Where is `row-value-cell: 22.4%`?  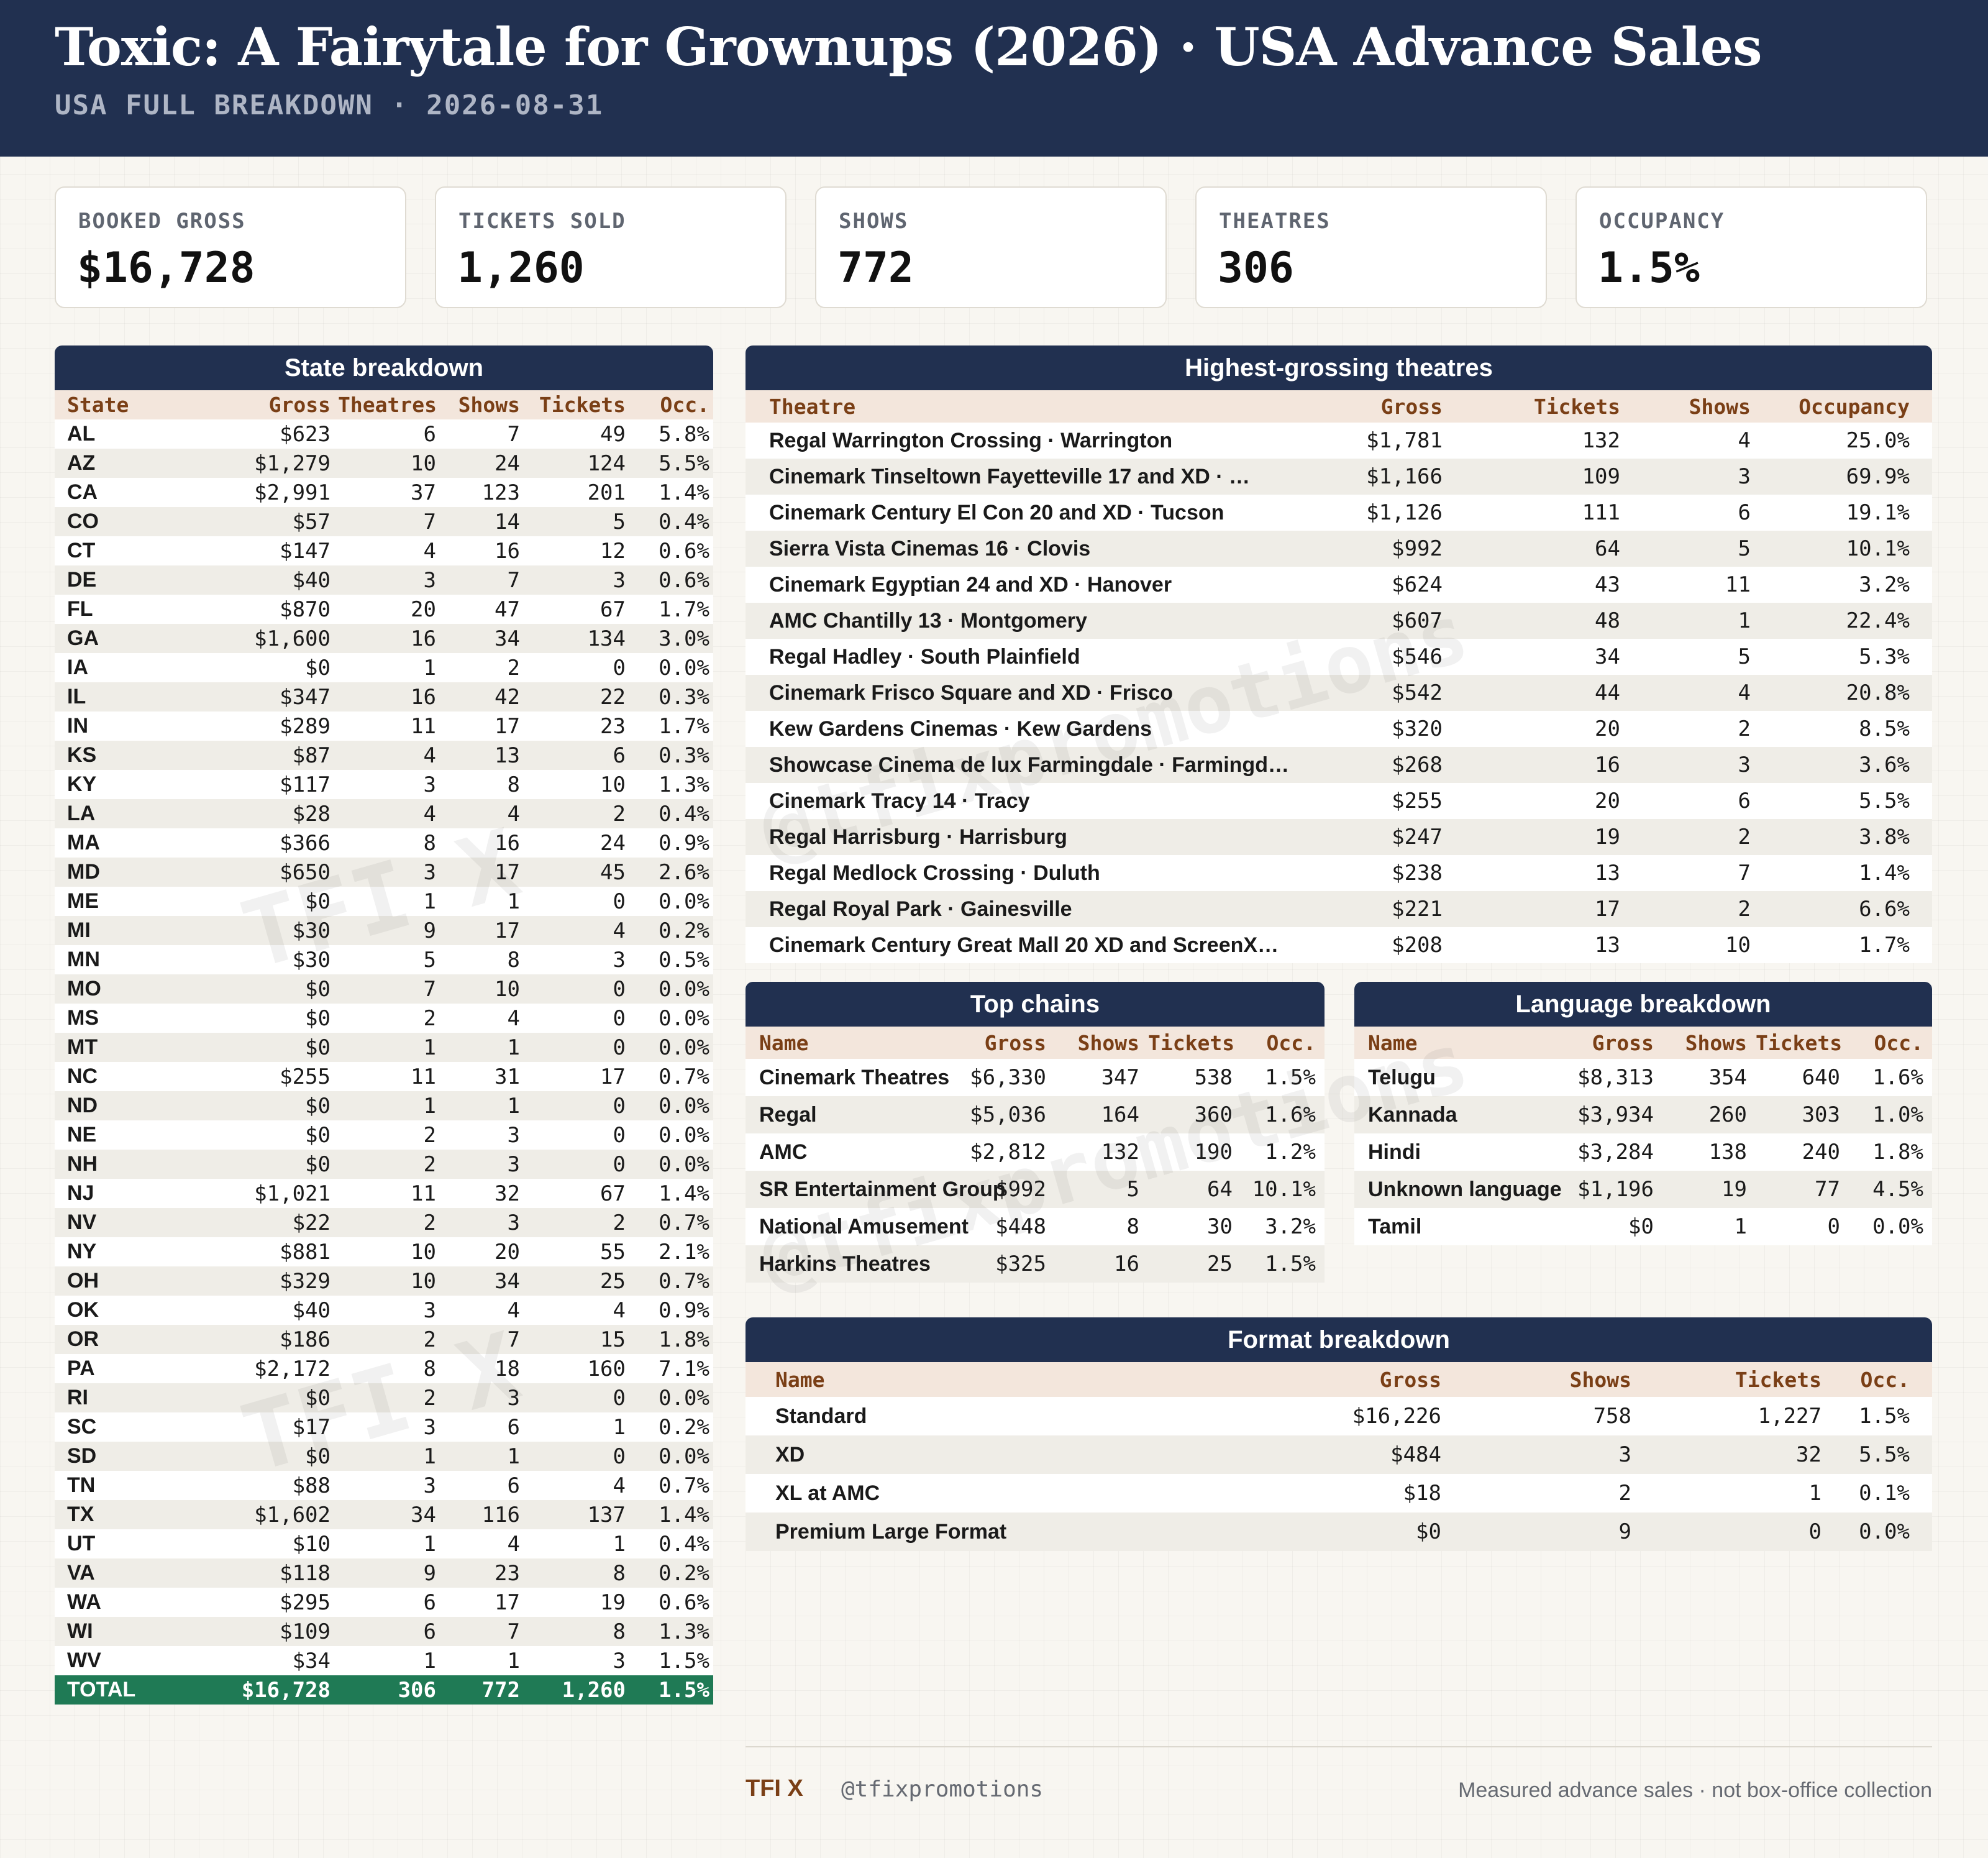 row-value-cell: 22.4% is located at coordinates (1852, 621).